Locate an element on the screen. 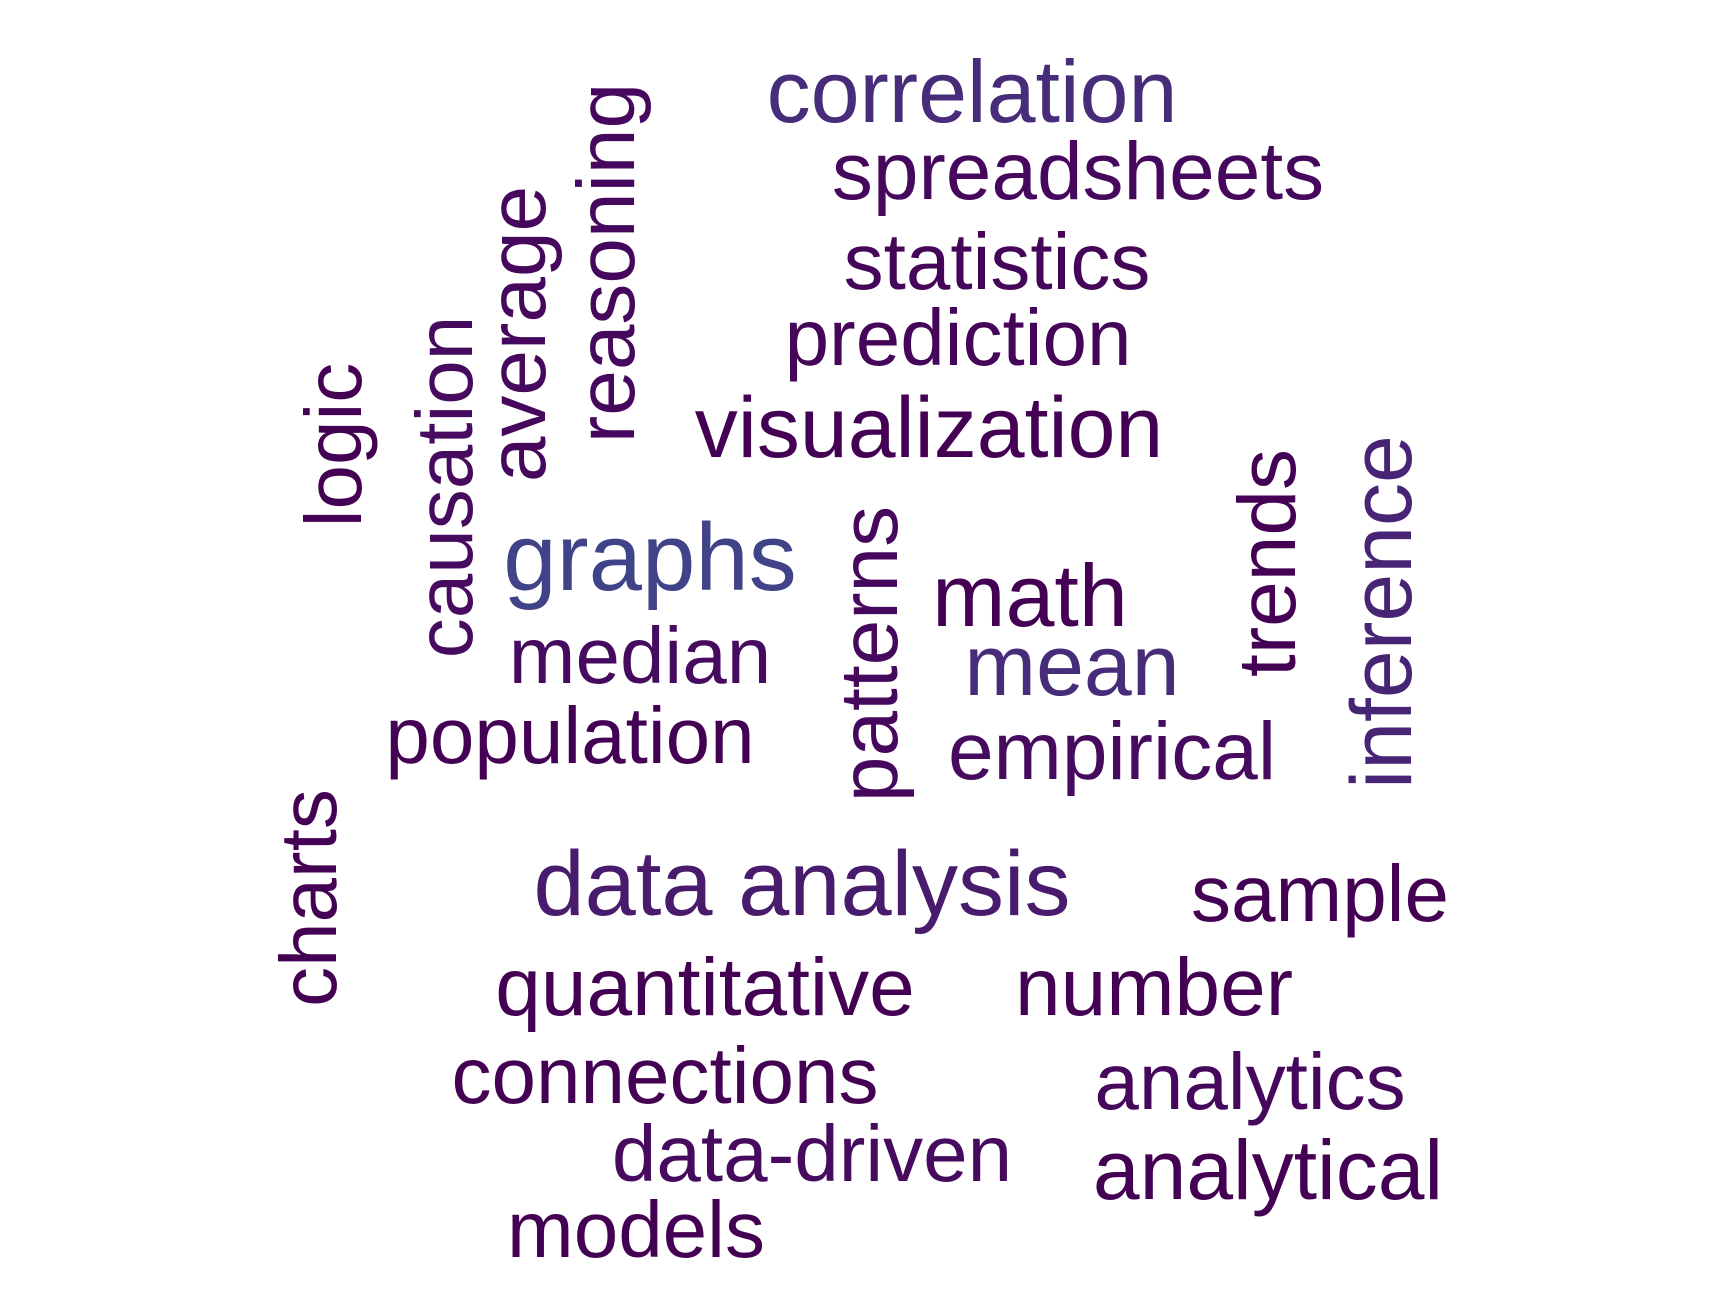 This screenshot has height=1296, width=1728. word-math: math is located at coordinates (1030, 595).